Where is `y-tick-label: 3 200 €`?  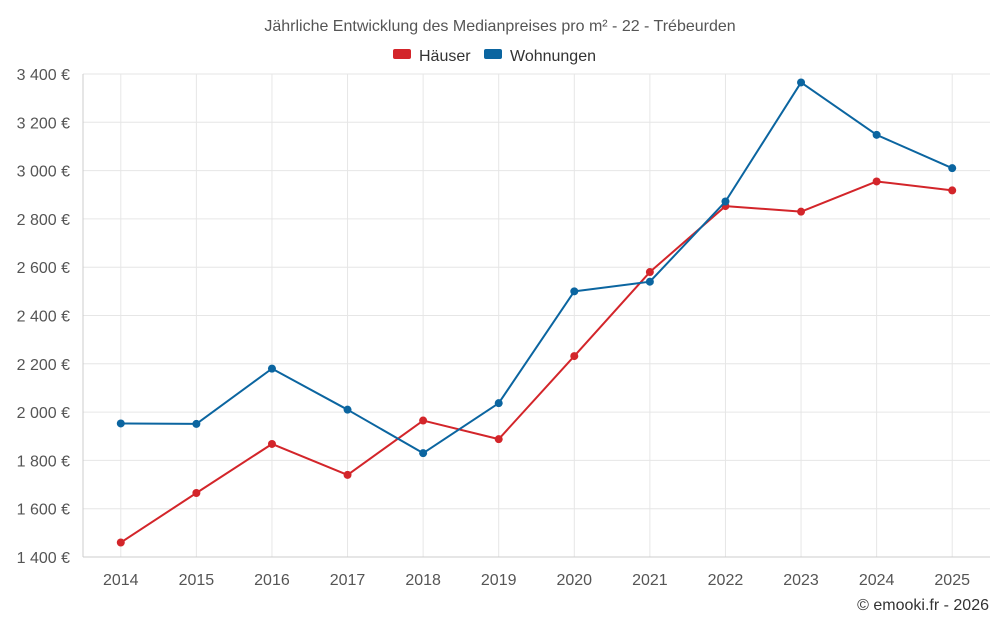
y-tick-label: 3 200 € is located at coordinates (43, 123).